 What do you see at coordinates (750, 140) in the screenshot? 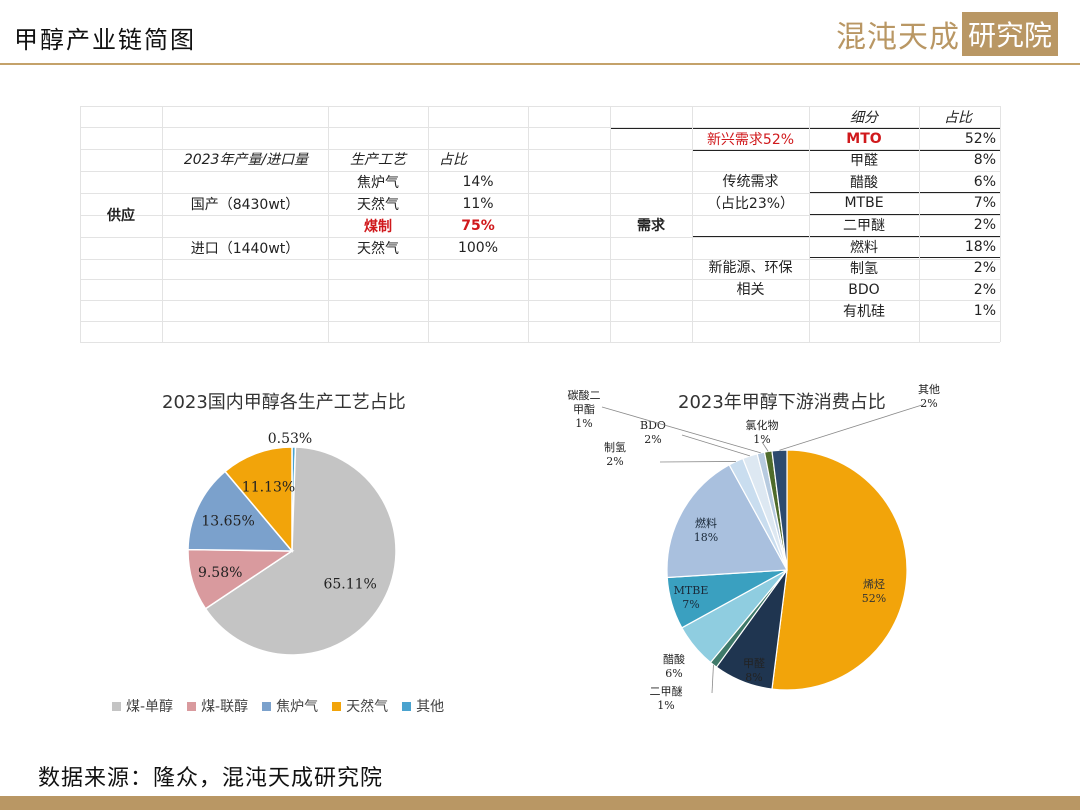
I see `demand-category-emerging: 新兴需求52%` at bounding box center [750, 140].